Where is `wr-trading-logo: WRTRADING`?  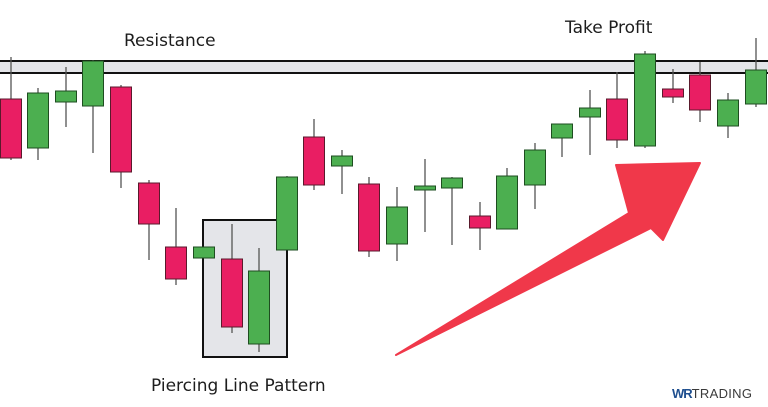 wr-trading-logo: WRTRADING is located at coordinates (712, 393).